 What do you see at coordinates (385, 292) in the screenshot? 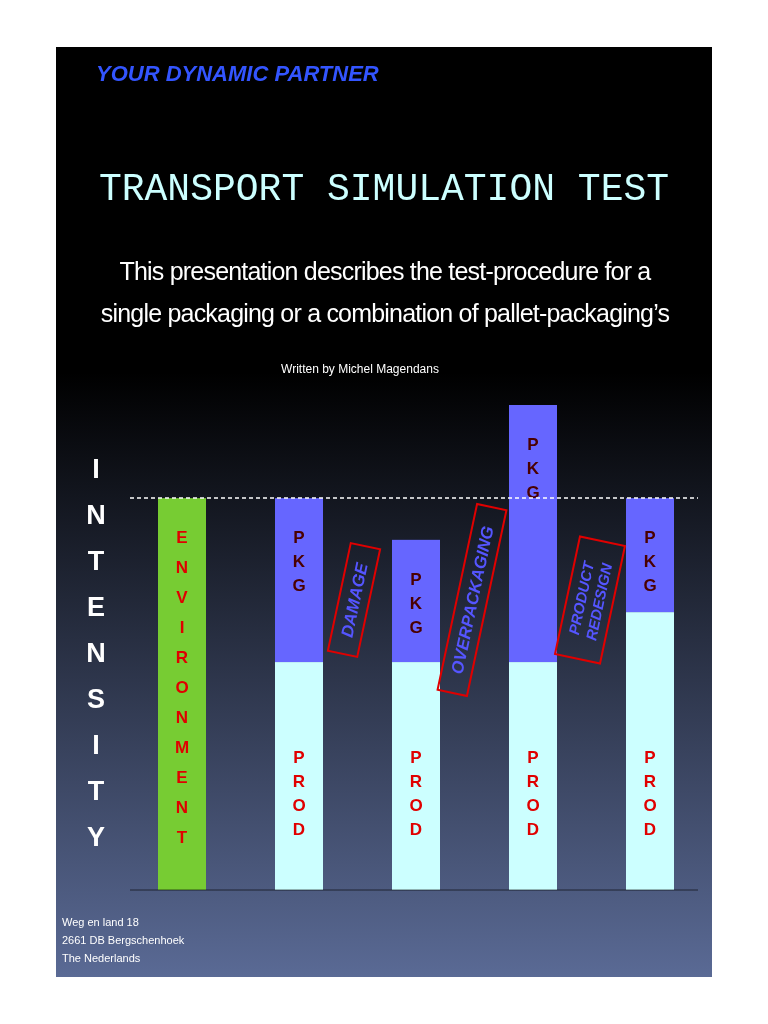
I see `chart-subtitle: This presentation describes the test-procedure for a single packaging or a combination of pallet-packaging’s` at bounding box center [385, 292].